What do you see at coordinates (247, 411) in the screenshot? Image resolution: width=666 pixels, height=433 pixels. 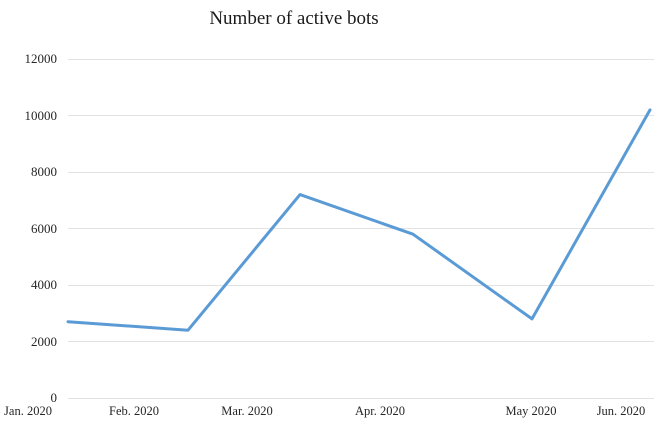 I see `x-axis-tick-label: Mar. 2020` at bounding box center [247, 411].